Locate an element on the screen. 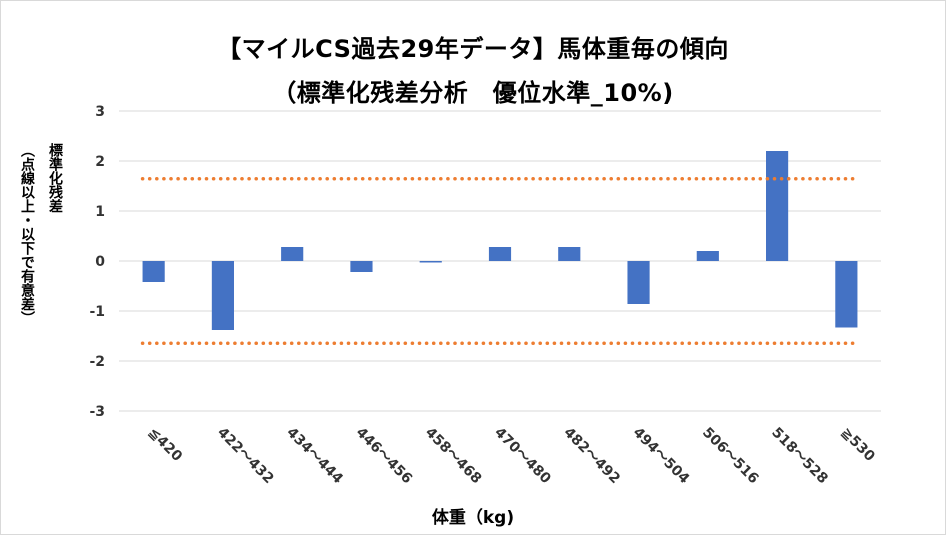 The height and width of the screenshot is (535, 946). x-tick-label: 494～504 is located at coordinates (661, 456).